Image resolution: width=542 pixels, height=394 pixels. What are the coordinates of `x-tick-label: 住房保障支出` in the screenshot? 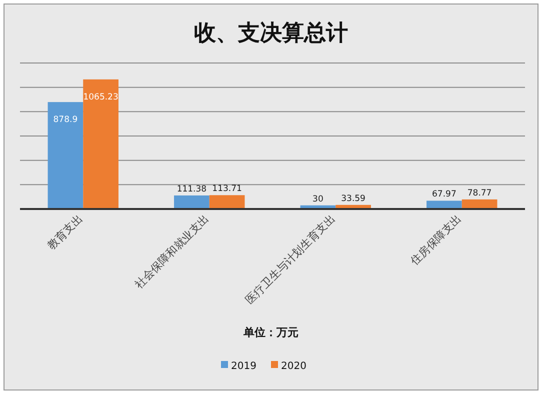 It's located at (436, 240).